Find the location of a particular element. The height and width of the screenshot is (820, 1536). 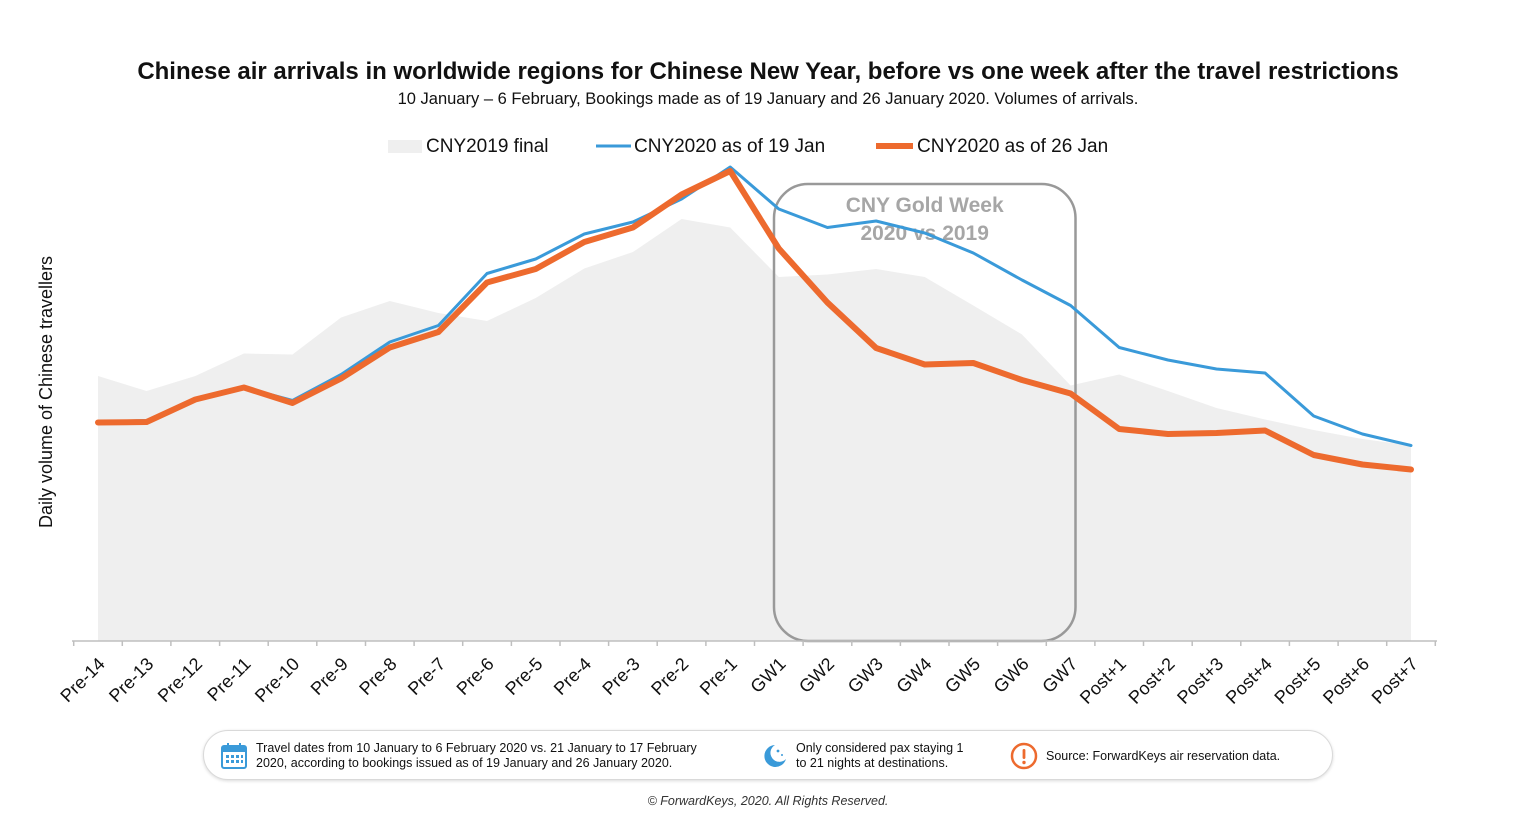

x-tick-label: Pre-14 is located at coordinates (82, 680).